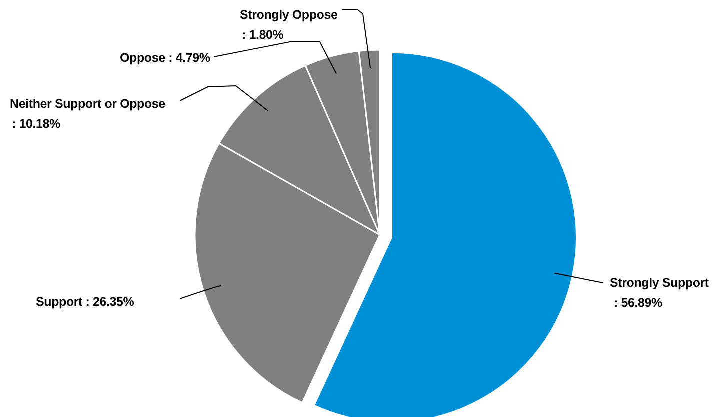  Describe the element at coordinates (660, 283) in the screenshot. I see `slice-label: Strongly Support` at that location.